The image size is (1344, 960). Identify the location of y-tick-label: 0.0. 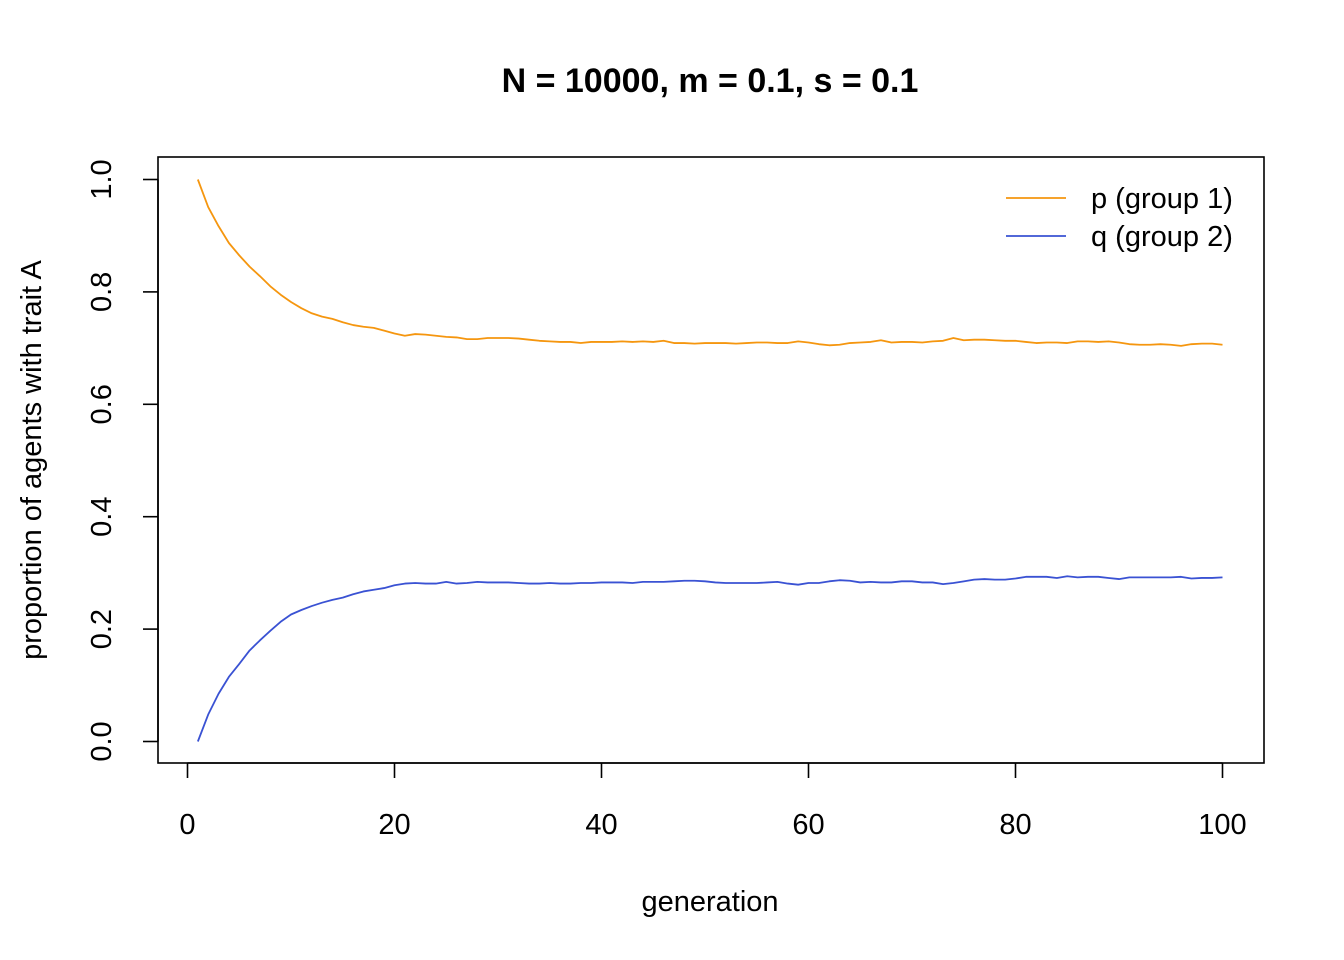
(102, 741).